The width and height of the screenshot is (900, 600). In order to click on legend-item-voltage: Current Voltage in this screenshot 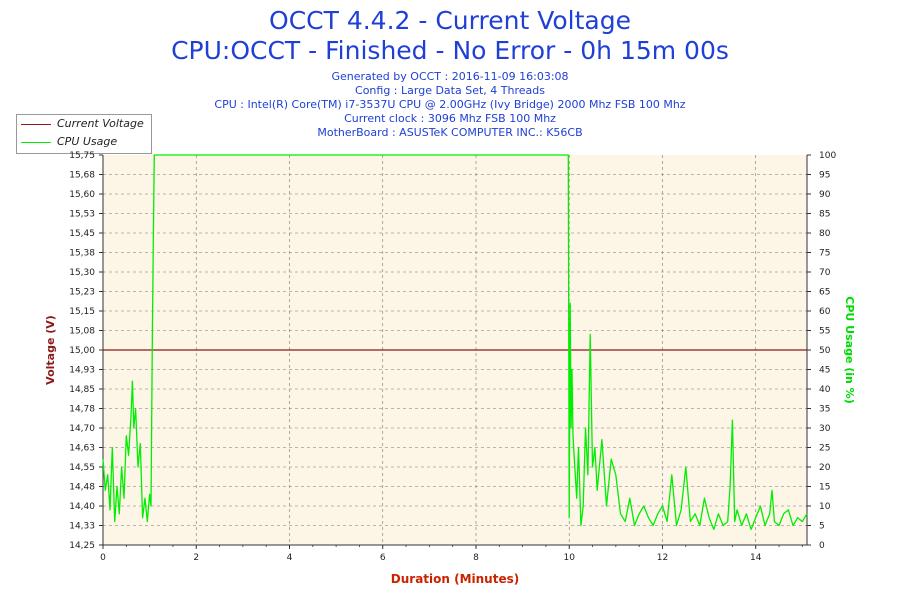, I will do `click(84, 124)`.